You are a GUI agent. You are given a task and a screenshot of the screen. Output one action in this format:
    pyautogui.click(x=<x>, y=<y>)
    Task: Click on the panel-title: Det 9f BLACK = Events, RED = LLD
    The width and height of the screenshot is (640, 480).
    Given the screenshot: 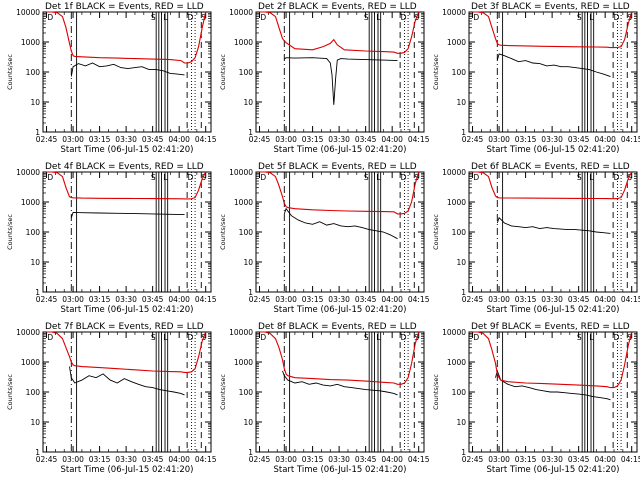 What is the action you would take?
    pyautogui.click(x=550, y=327)
    